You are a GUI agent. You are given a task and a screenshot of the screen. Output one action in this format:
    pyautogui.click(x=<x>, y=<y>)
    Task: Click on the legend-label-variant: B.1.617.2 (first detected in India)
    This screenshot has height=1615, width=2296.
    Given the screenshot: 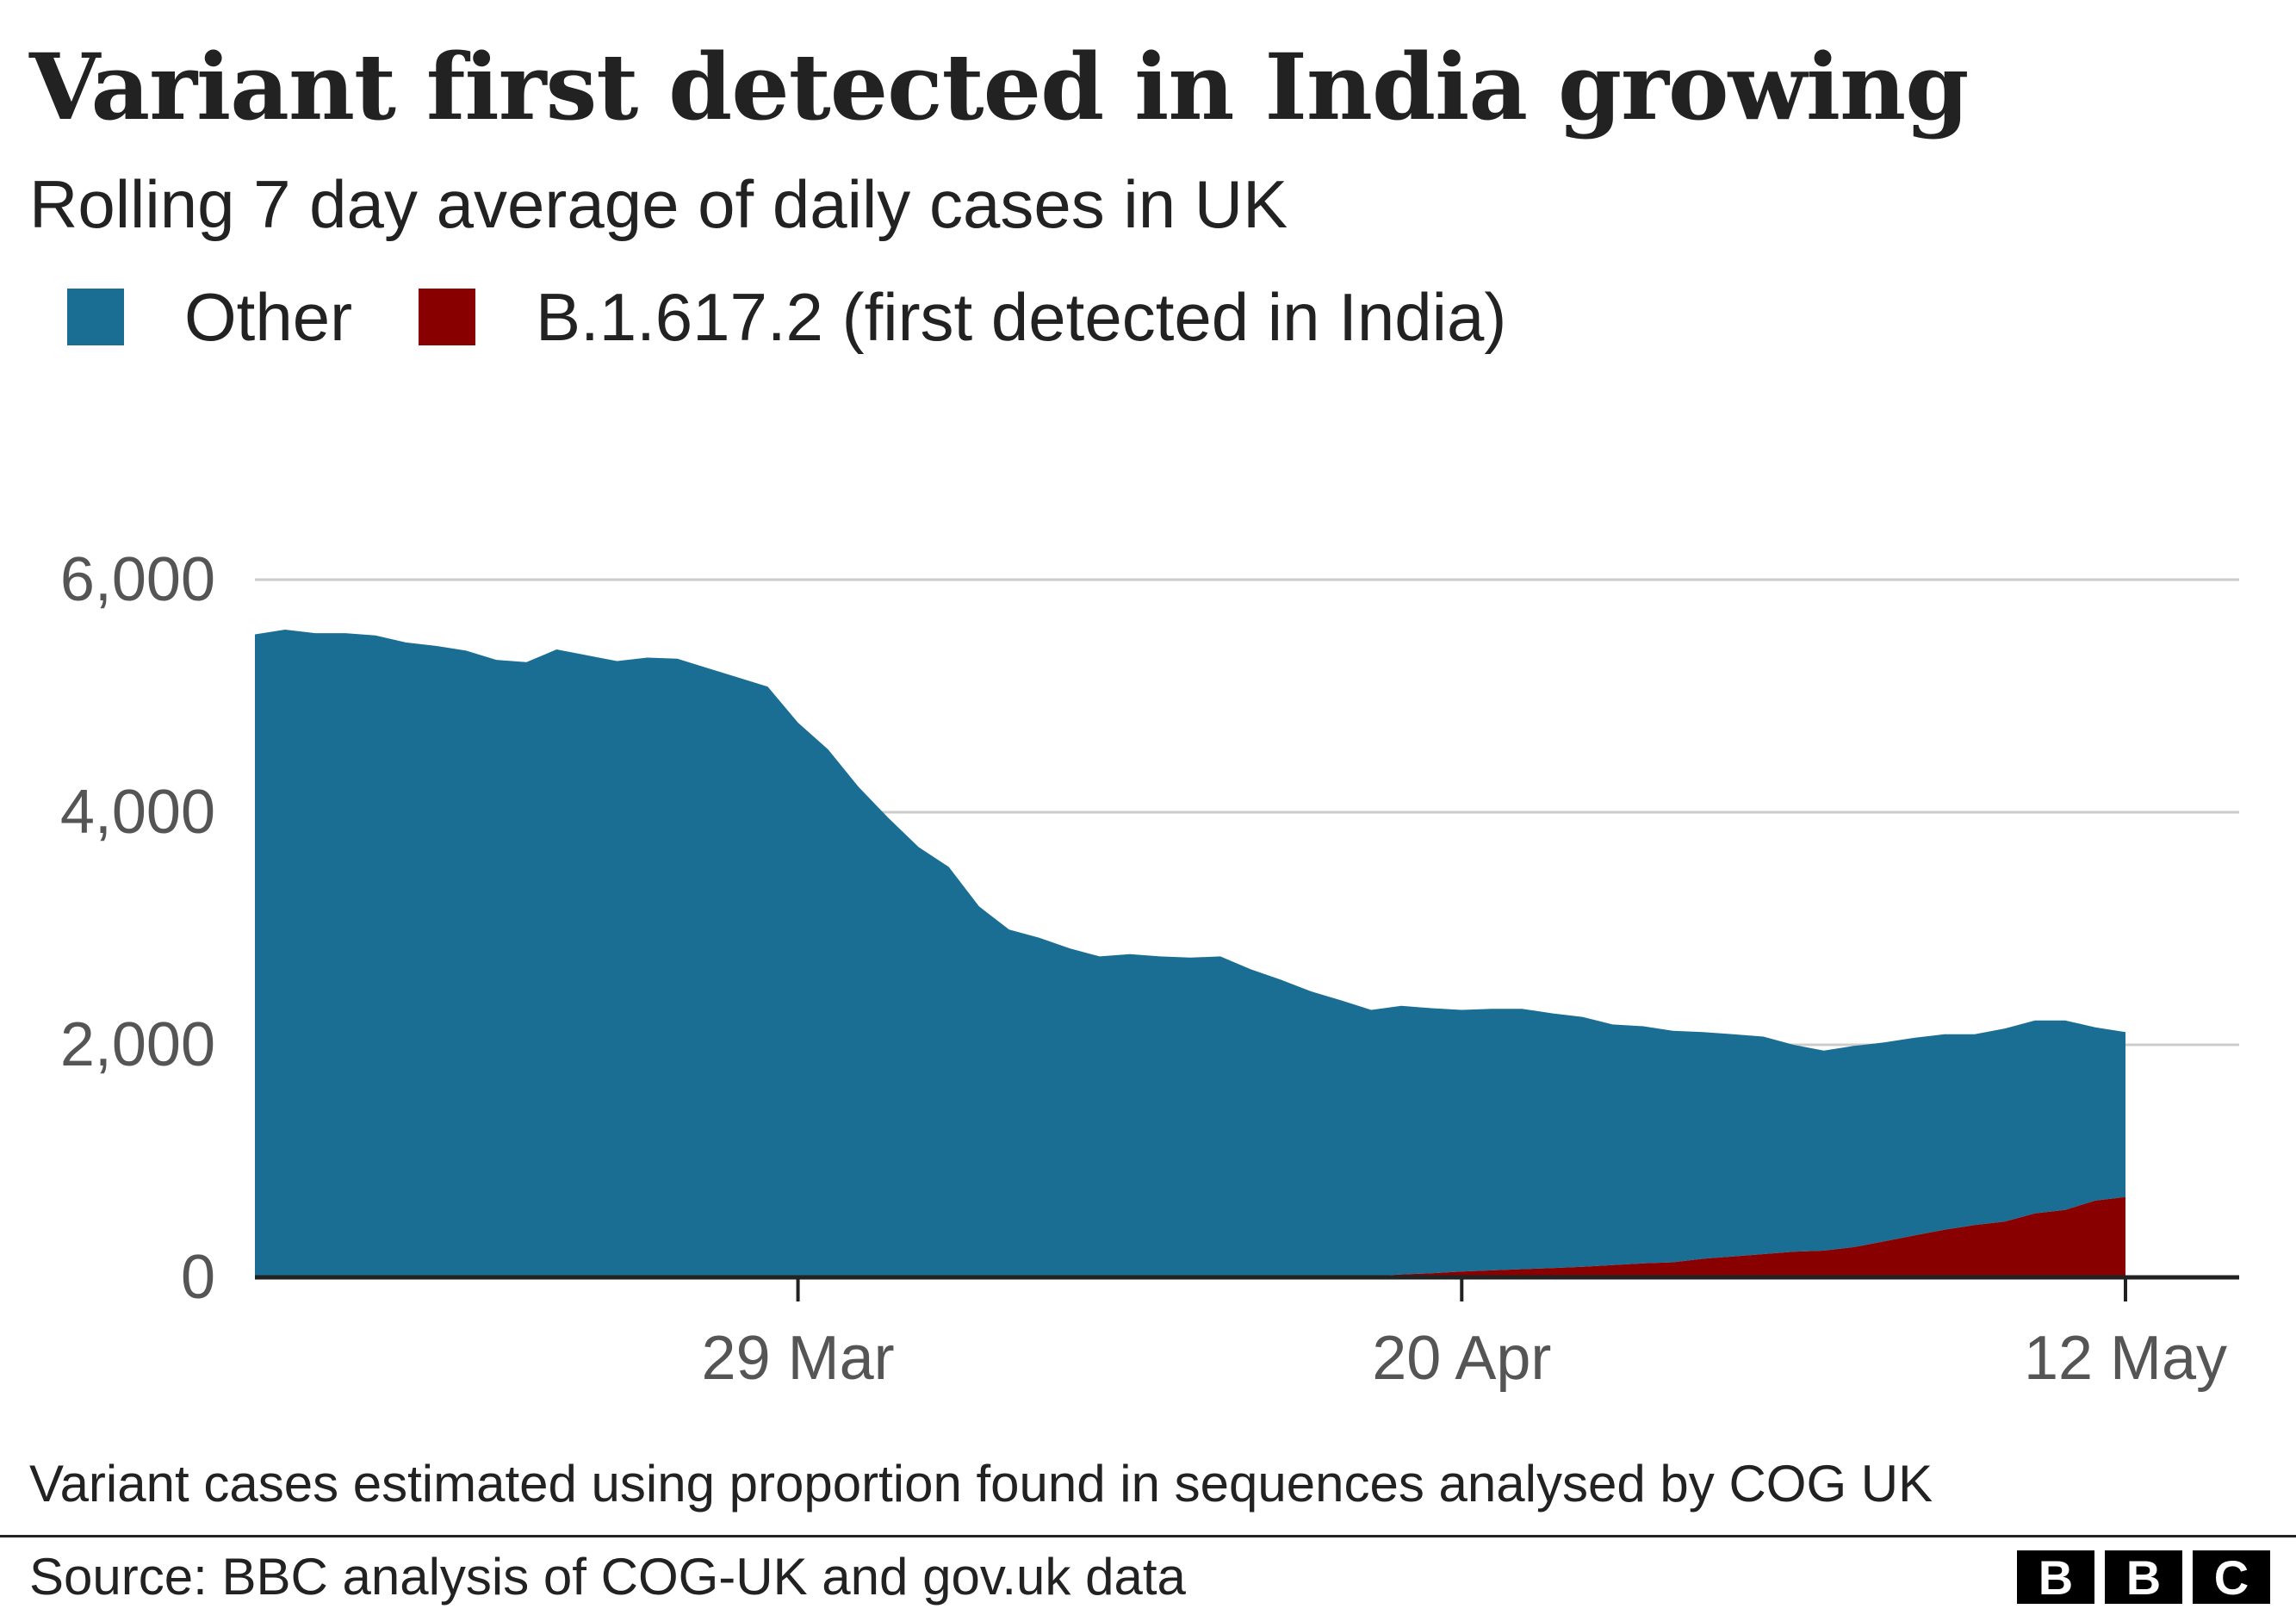 What is the action you would take?
    pyautogui.click(x=1021, y=316)
    